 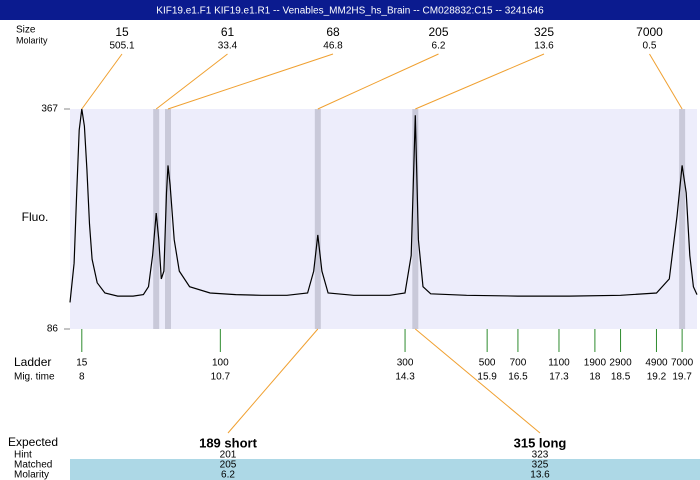 I want to click on ladder-size: 100, so click(x=220, y=363).